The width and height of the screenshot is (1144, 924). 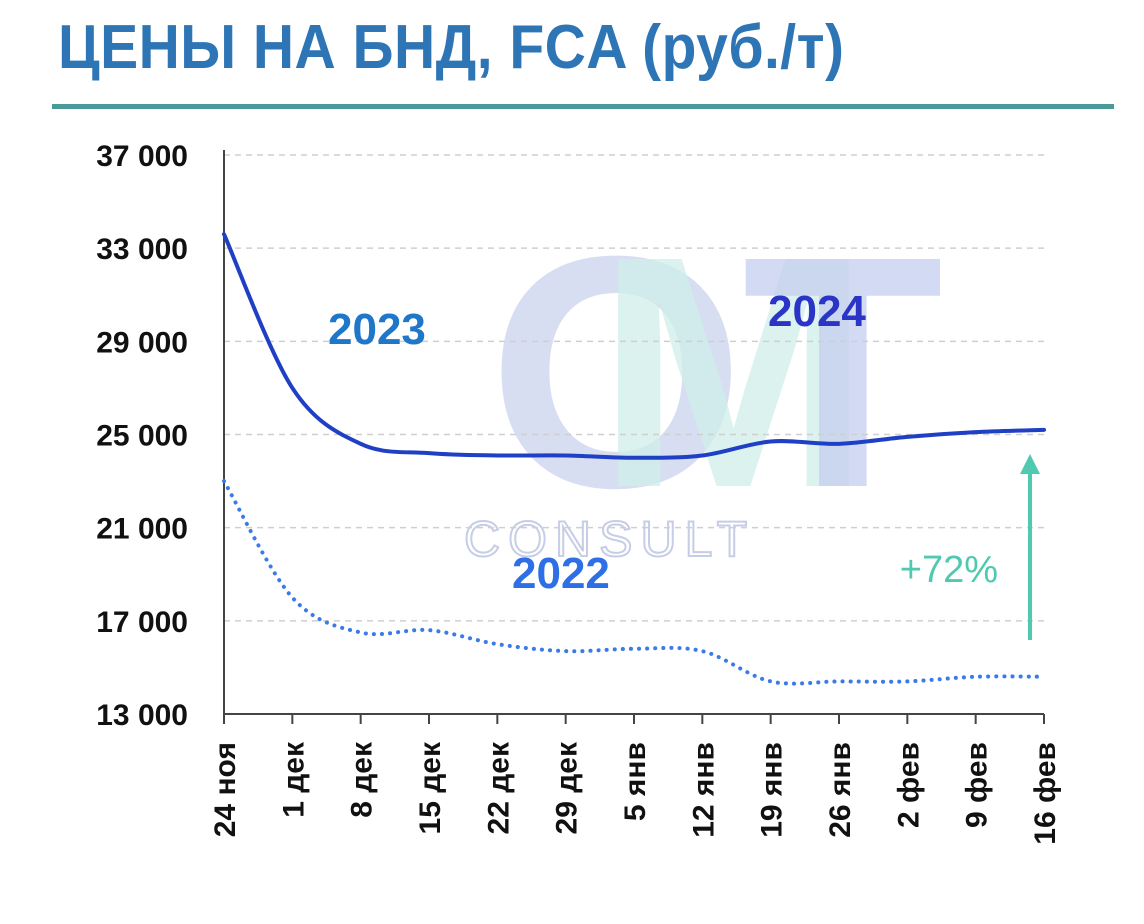 What do you see at coordinates (142, 342) in the screenshot?
I see `y-tick-label: 29 000` at bounding box center [142, 342].